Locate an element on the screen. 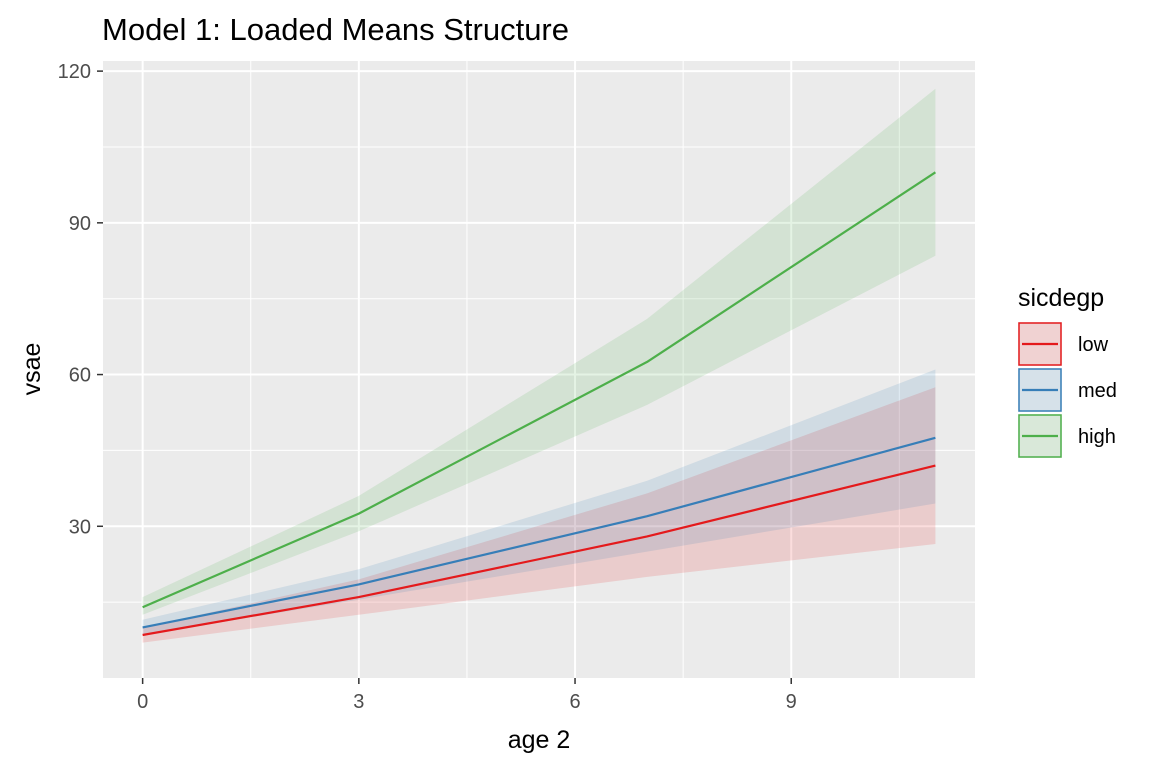 The image size is (1152, 768). legend-label-high: high is located at coordinates (1097, 437).